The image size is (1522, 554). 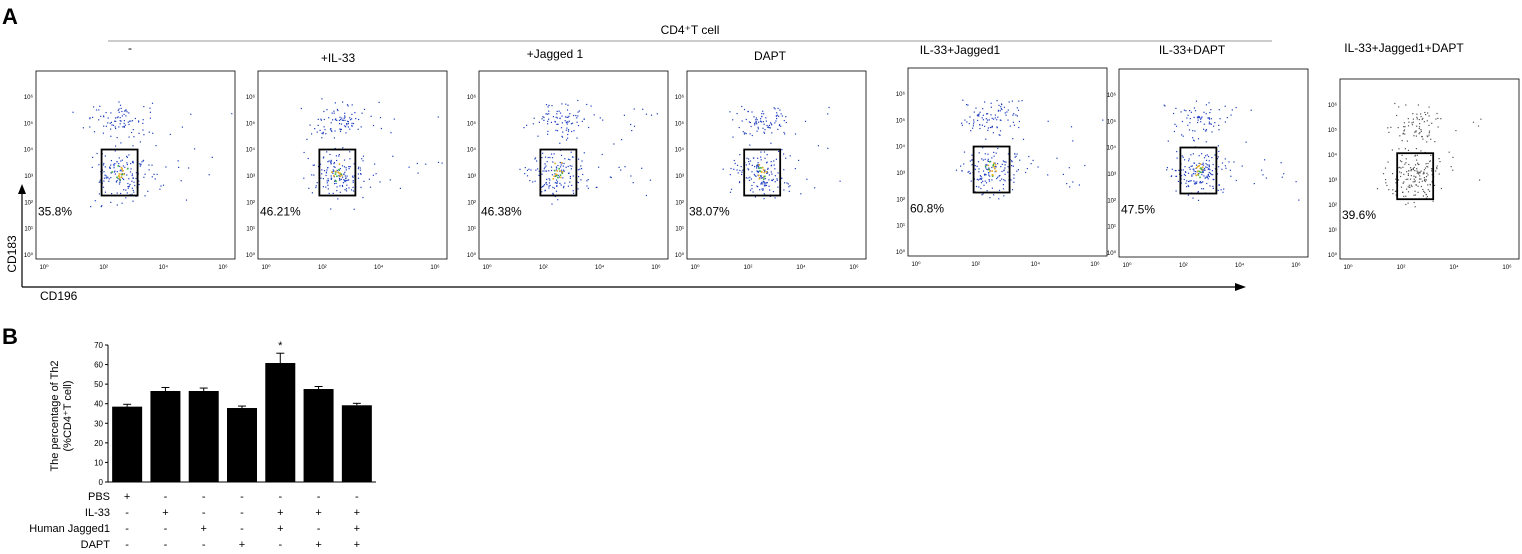 I want to click on flow-plot-x-tick: 10⁶, so click(x=854, y=267).